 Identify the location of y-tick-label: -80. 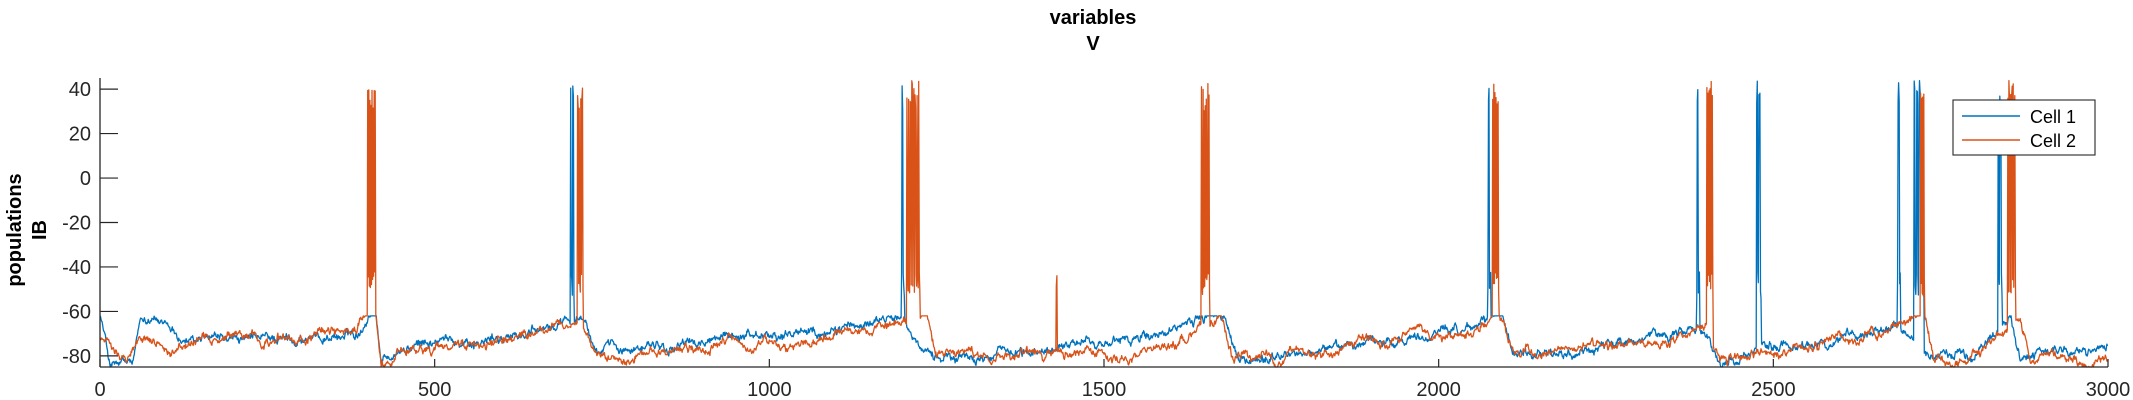
(76, 357).